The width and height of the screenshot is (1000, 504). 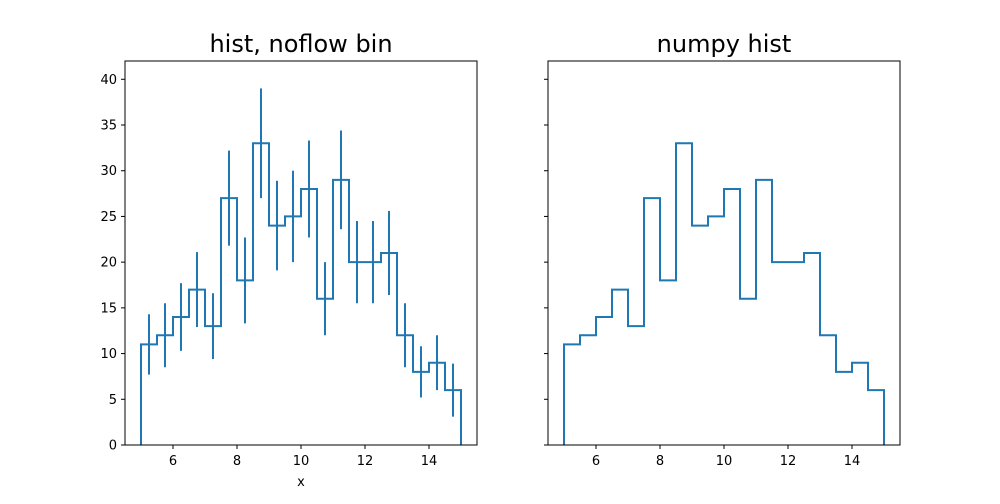 I want to click on chart-title-right: numpy hist, so click(x=724, y=44).